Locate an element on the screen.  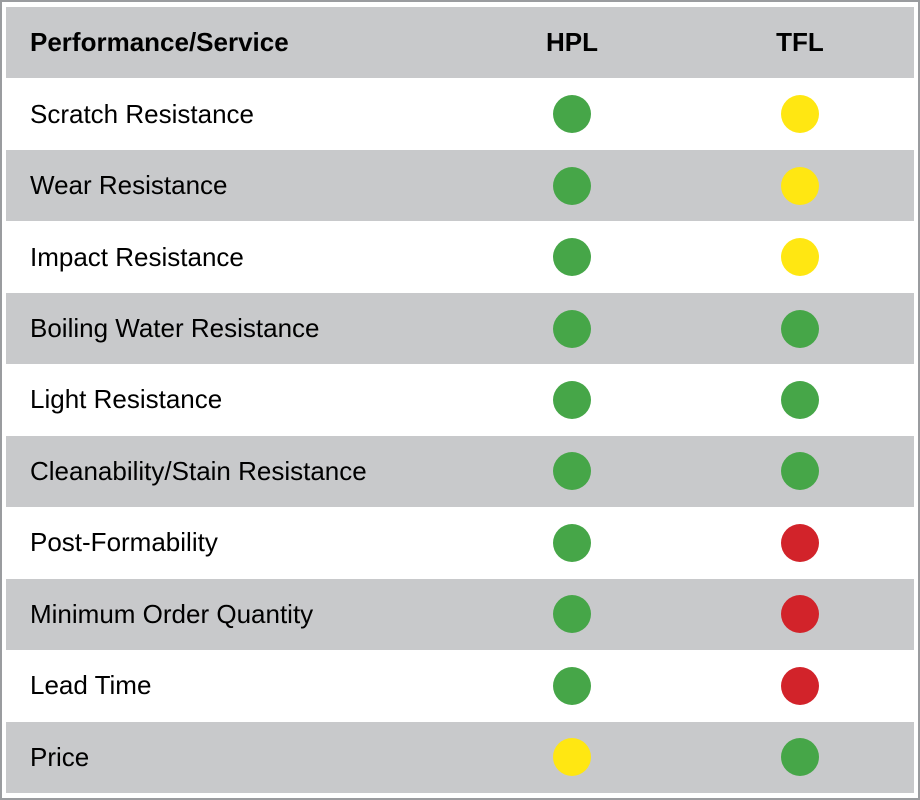
row-label: Post-Formability is located at coordinates (124, 542).